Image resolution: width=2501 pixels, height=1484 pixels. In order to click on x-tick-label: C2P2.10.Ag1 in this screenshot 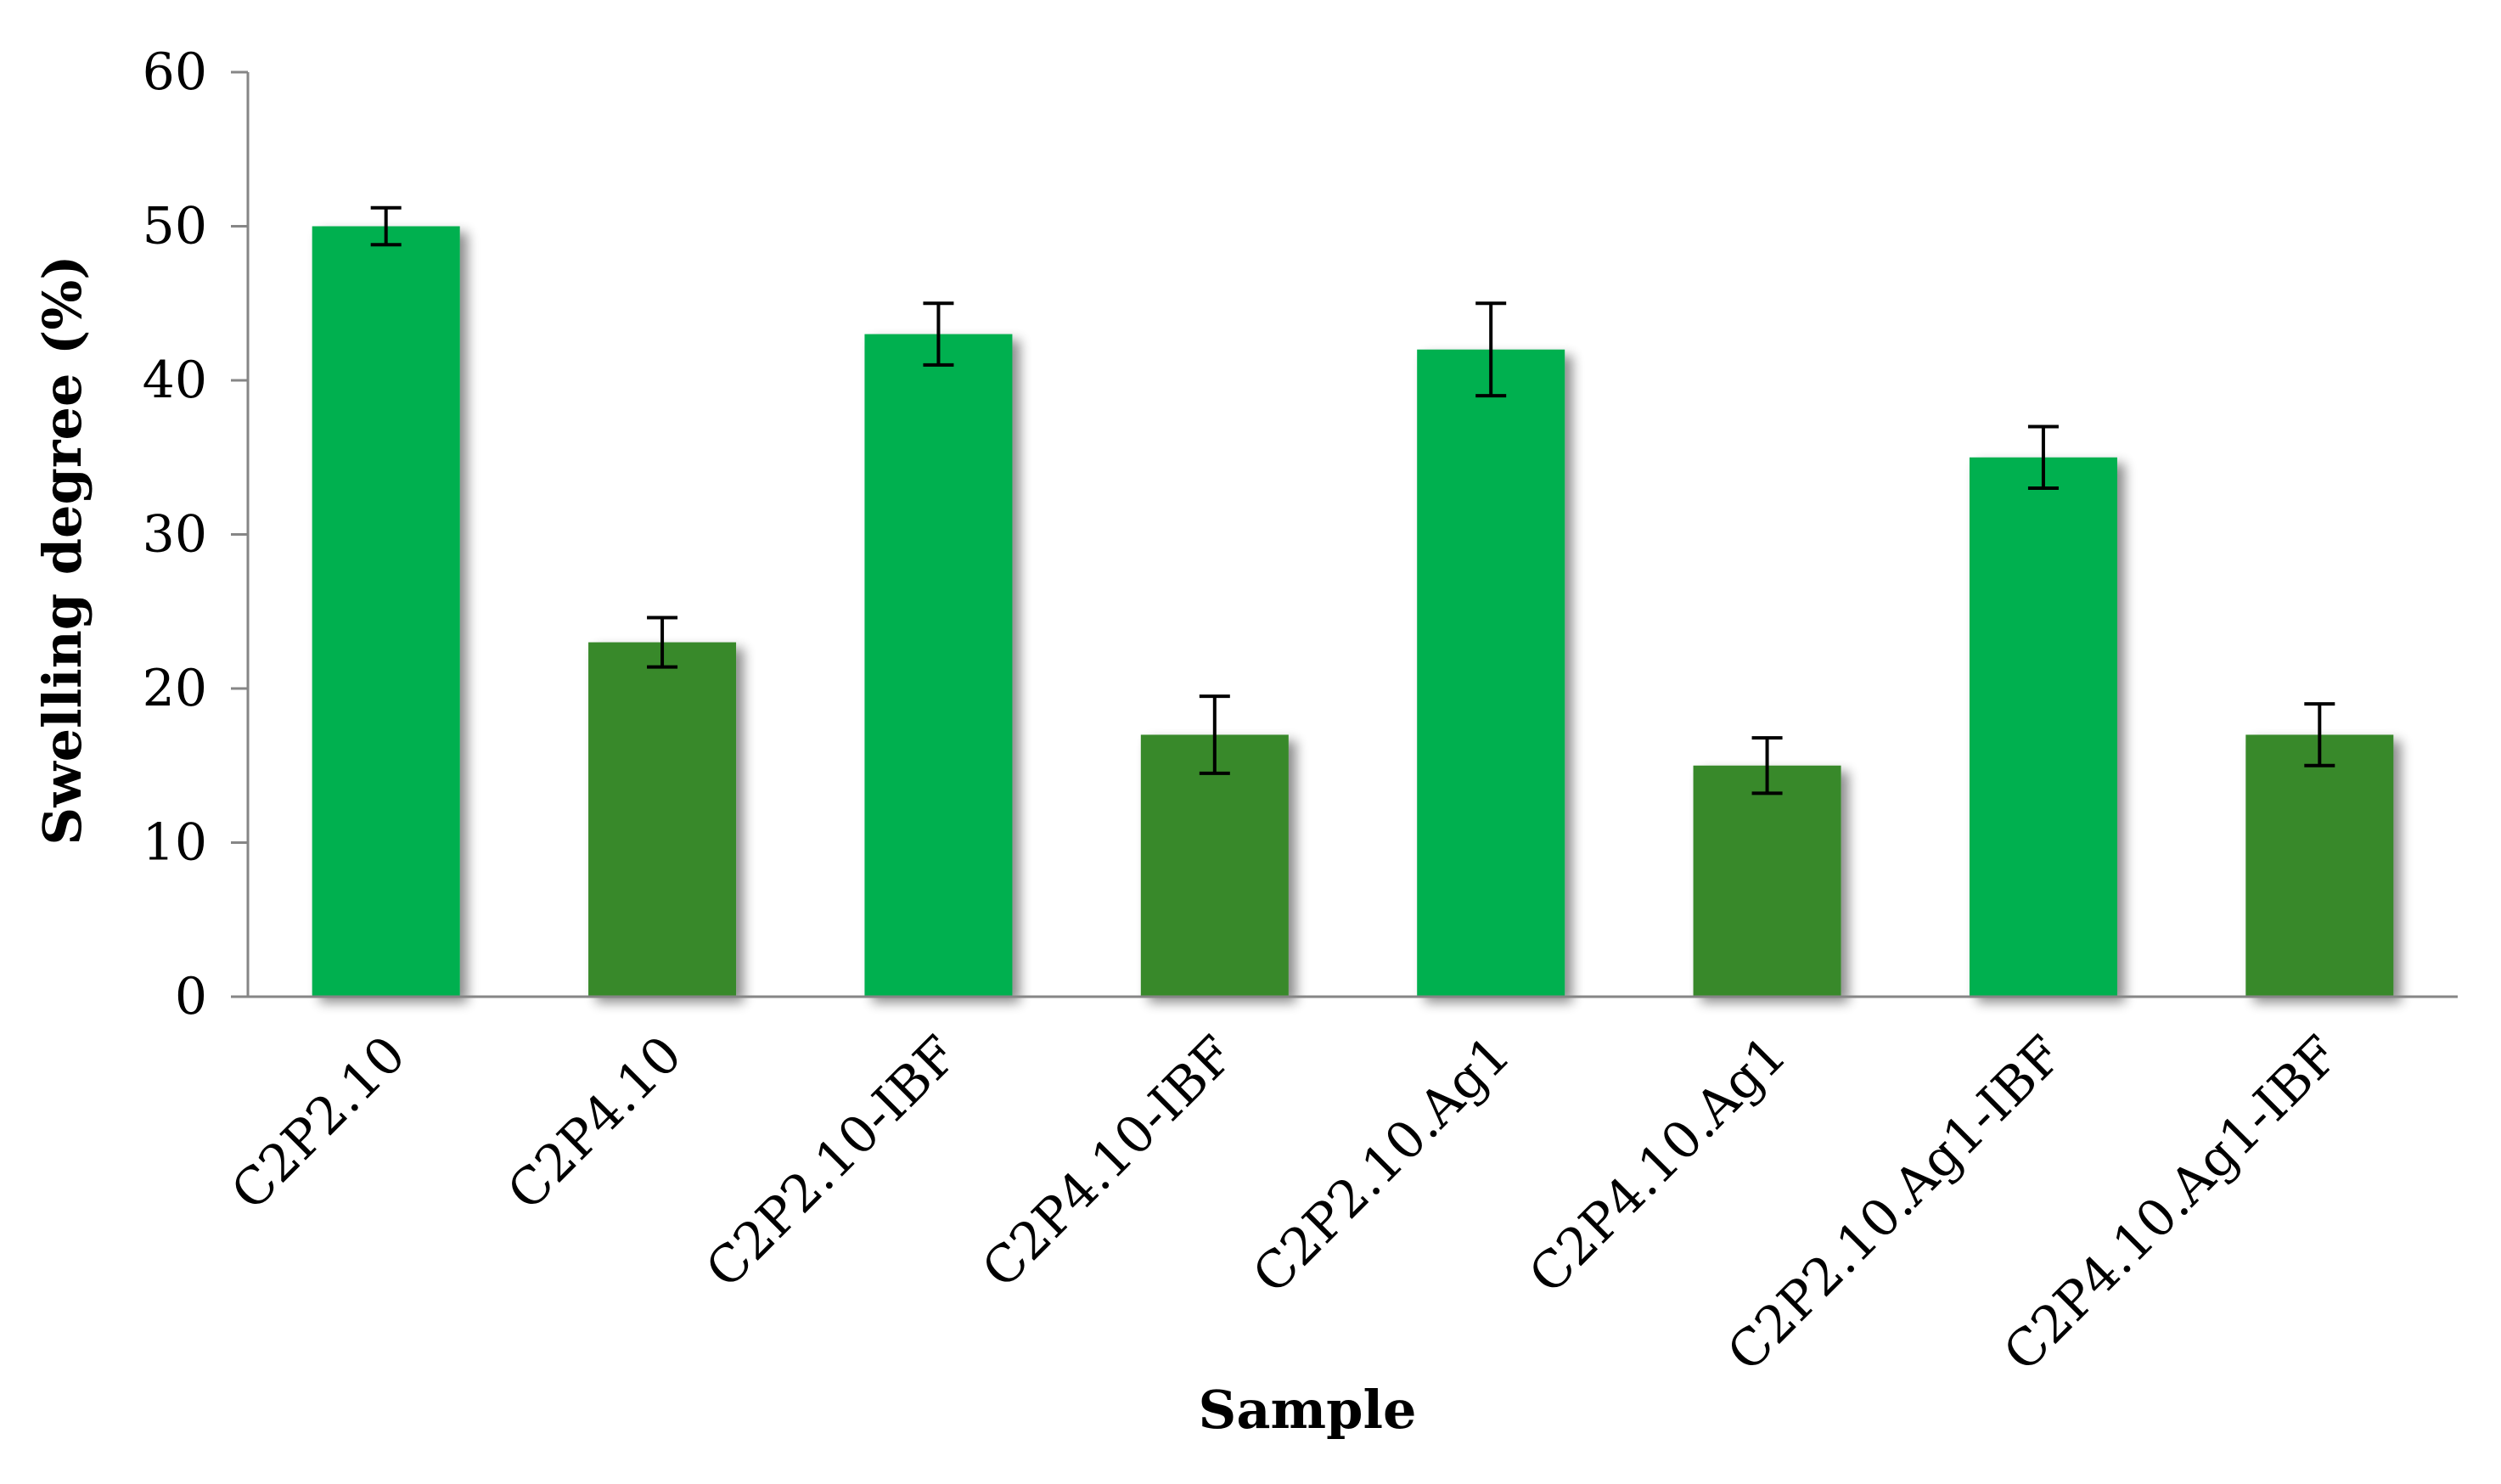, I will do `click(1382, 1165)`.